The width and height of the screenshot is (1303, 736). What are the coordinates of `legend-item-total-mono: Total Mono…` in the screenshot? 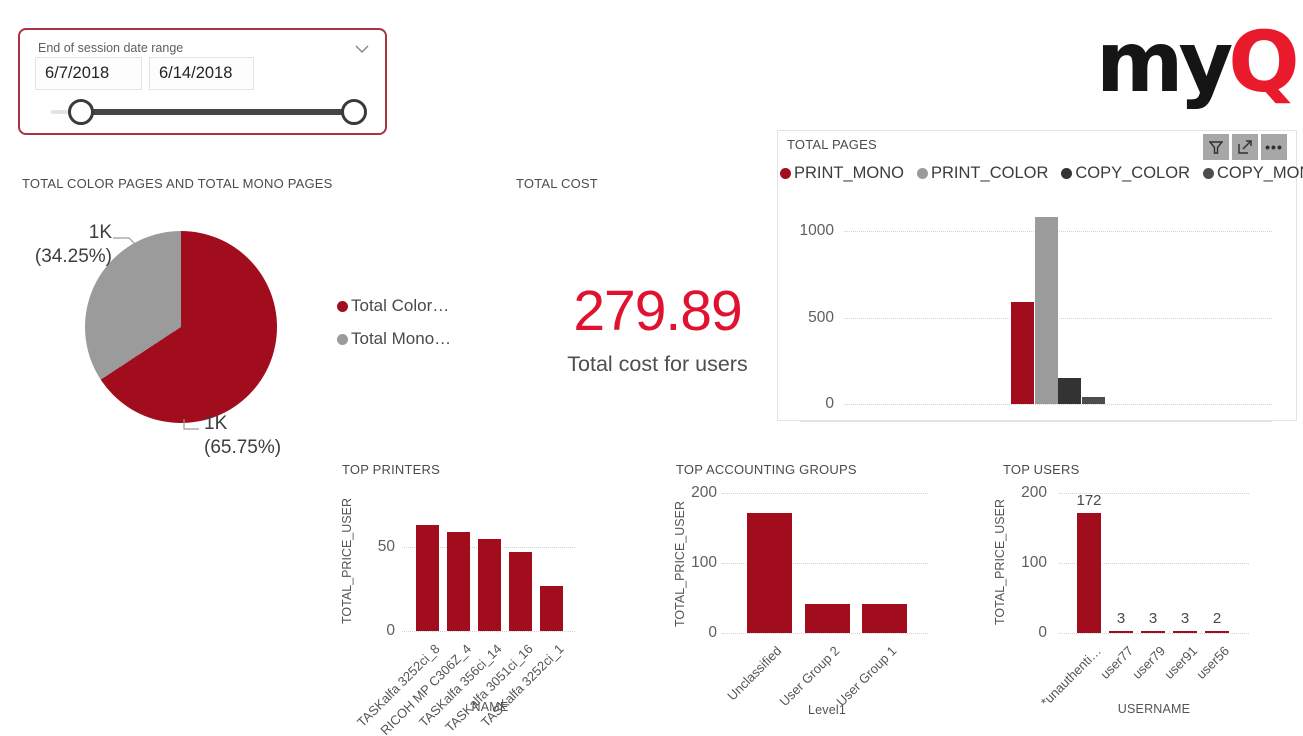 It's located at (394, 339).